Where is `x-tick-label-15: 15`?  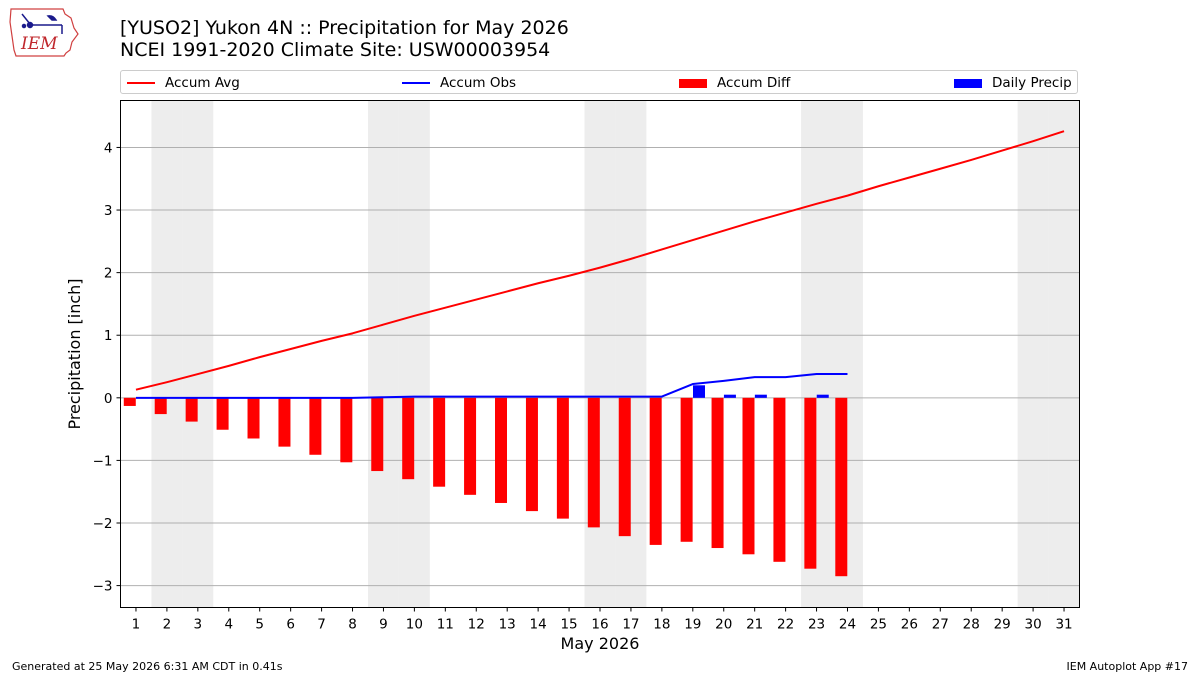
x-tick-label-15: 15 is located at coordinates (568, 625).